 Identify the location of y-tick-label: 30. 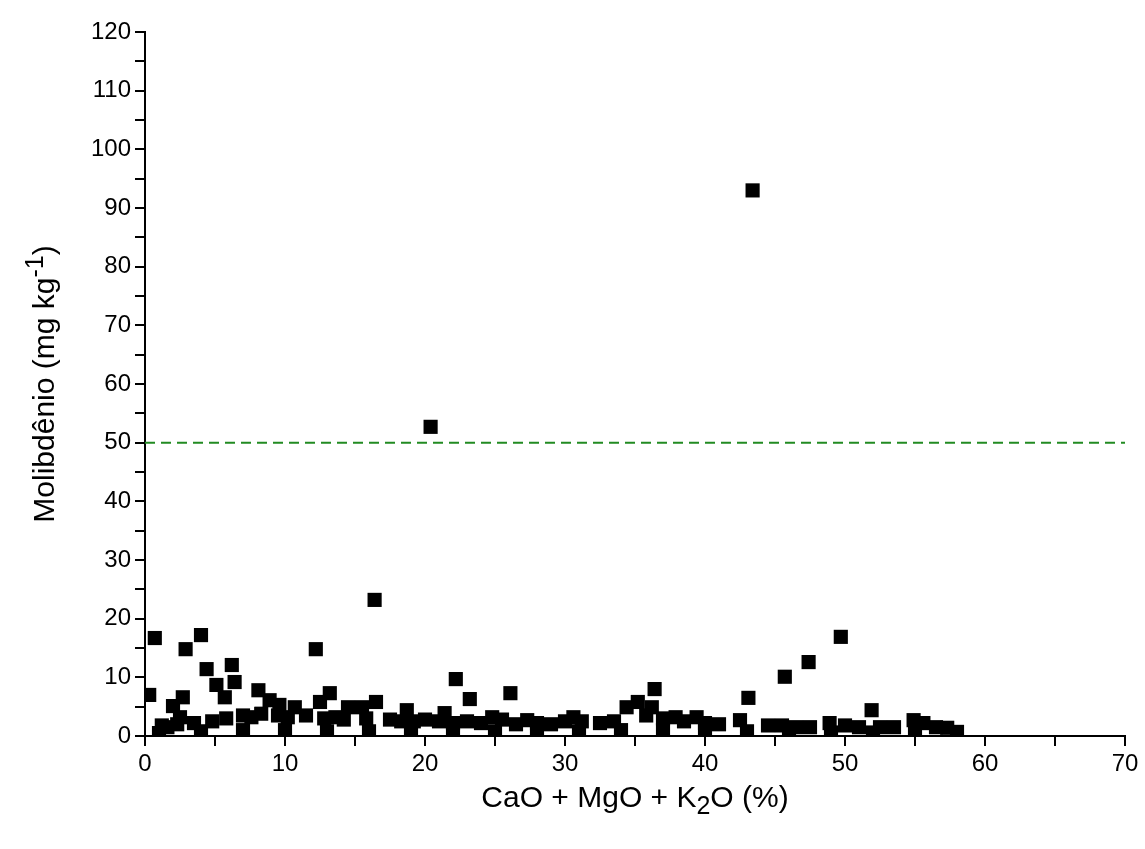
(117, 558).